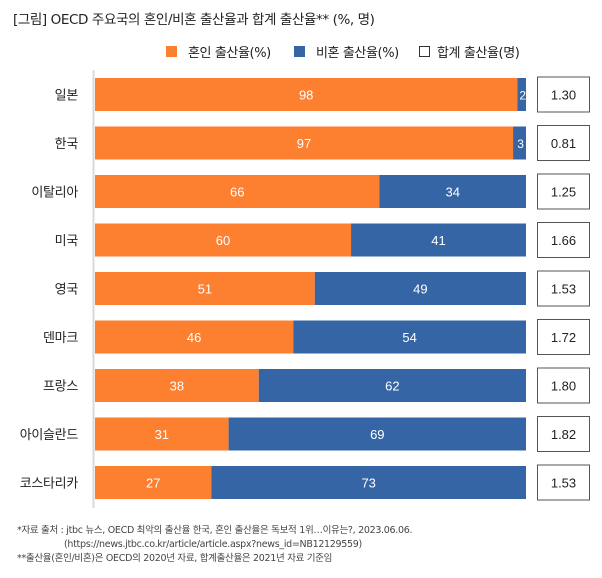 The height and width of the screenshot is (578, 602). Describe the element at coordinates (67, 290) in the screenshot. I see `category-label: 영국` at that location.